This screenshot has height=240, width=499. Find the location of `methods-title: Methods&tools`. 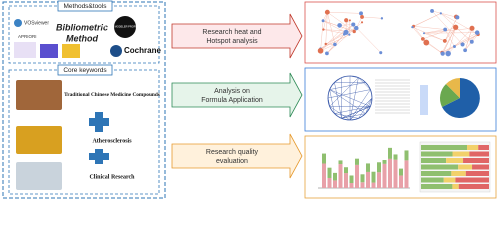

methods-title: Methods&tools is located at coordinates (86, 6).